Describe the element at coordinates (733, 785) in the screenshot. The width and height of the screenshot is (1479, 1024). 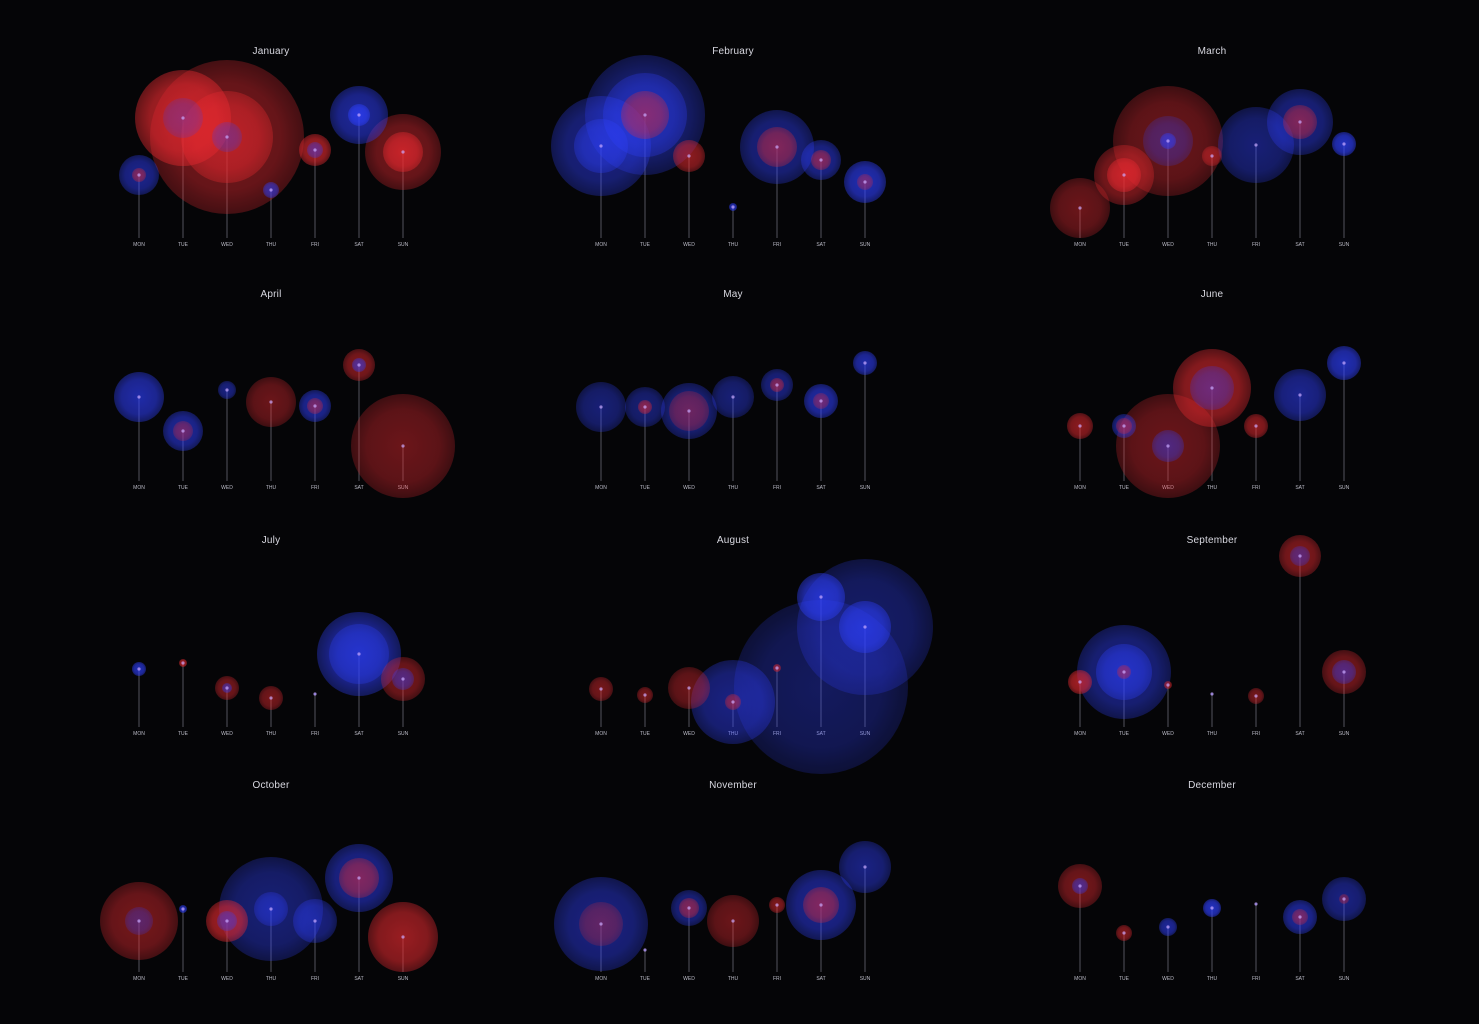
I see `month-title: November` at that location.